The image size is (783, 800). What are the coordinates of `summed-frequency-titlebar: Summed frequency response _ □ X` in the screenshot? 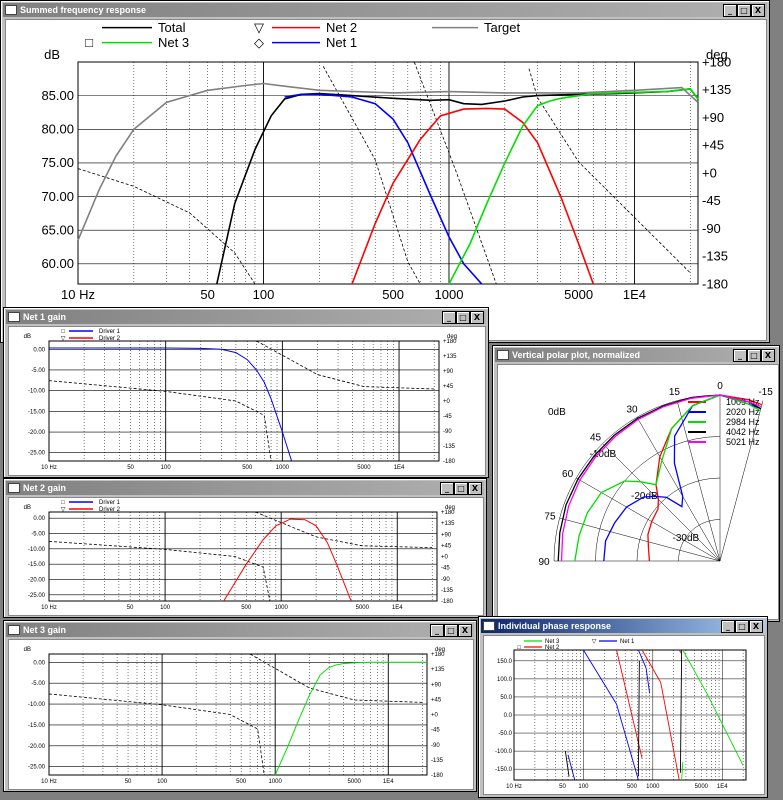 It's located at (385, 10).